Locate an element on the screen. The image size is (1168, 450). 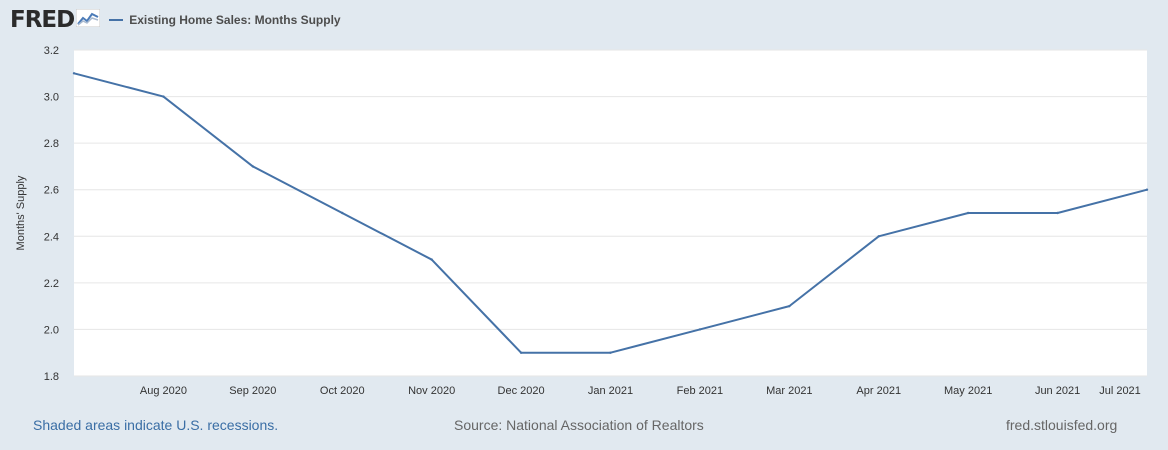
legend-swatch is located at coordinates (116, 20).